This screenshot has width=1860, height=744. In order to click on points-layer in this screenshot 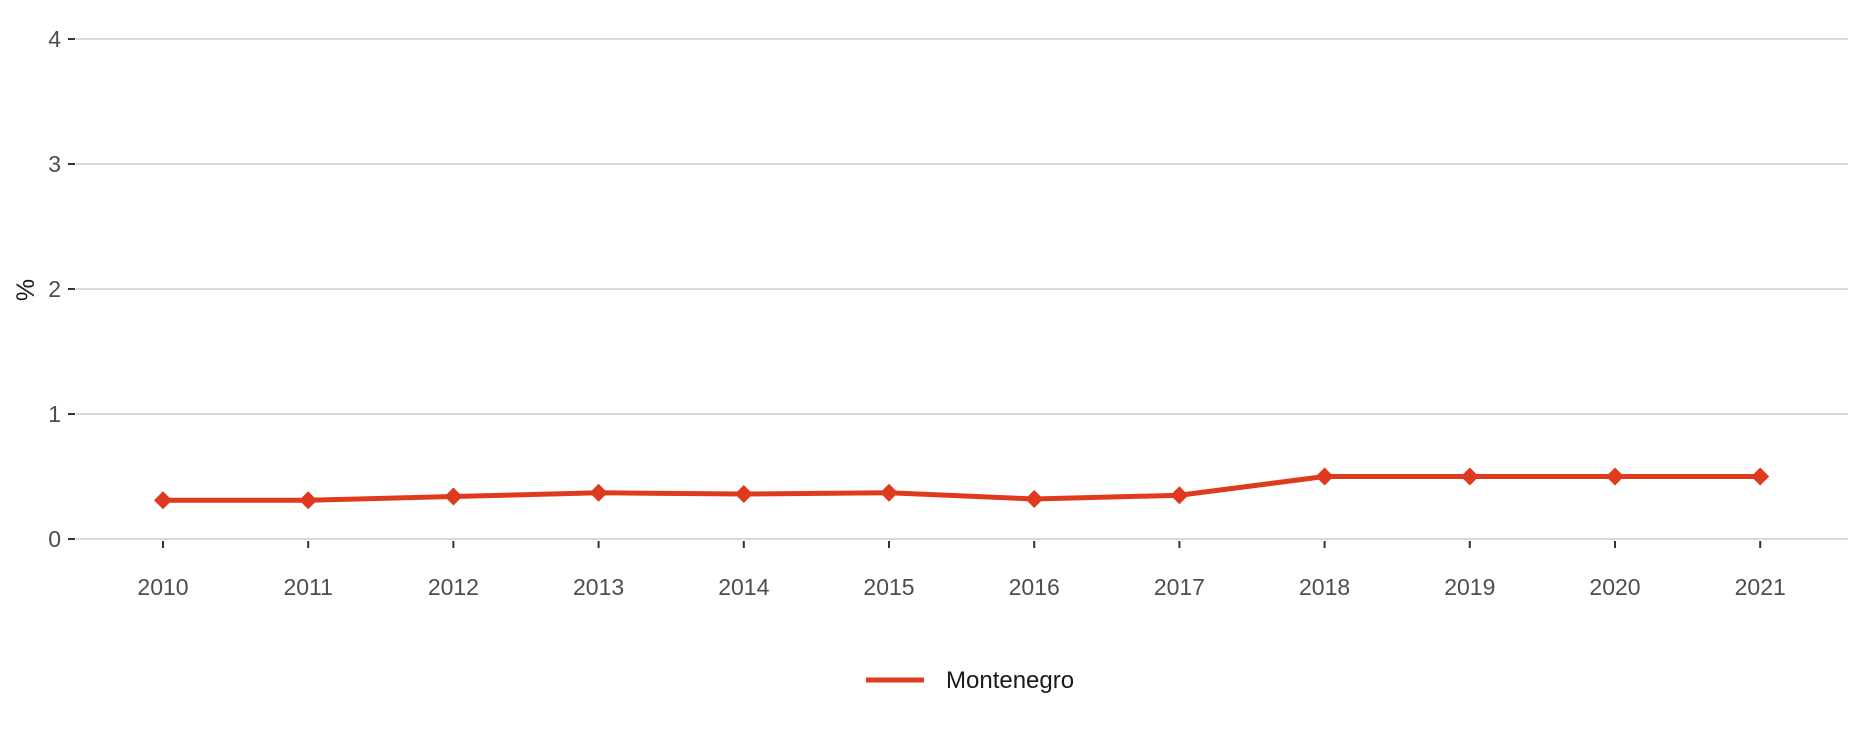, I will do `click(962, 488)`.